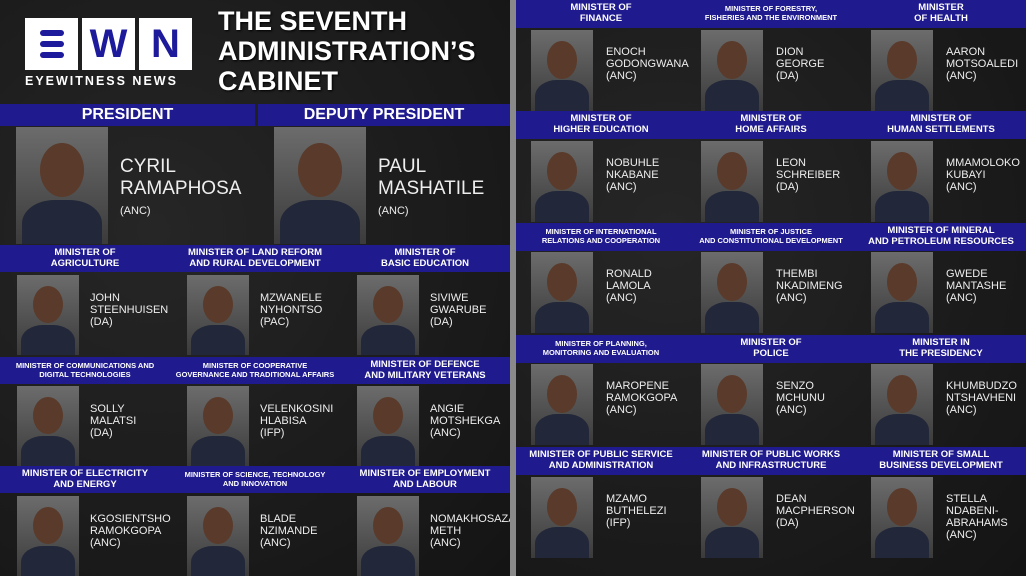 This screenshot has width=1026, height=576. I want to click on minister-name-block: KHUMBUDZO NTSHAVHENI (ANC), so click(981, 398).